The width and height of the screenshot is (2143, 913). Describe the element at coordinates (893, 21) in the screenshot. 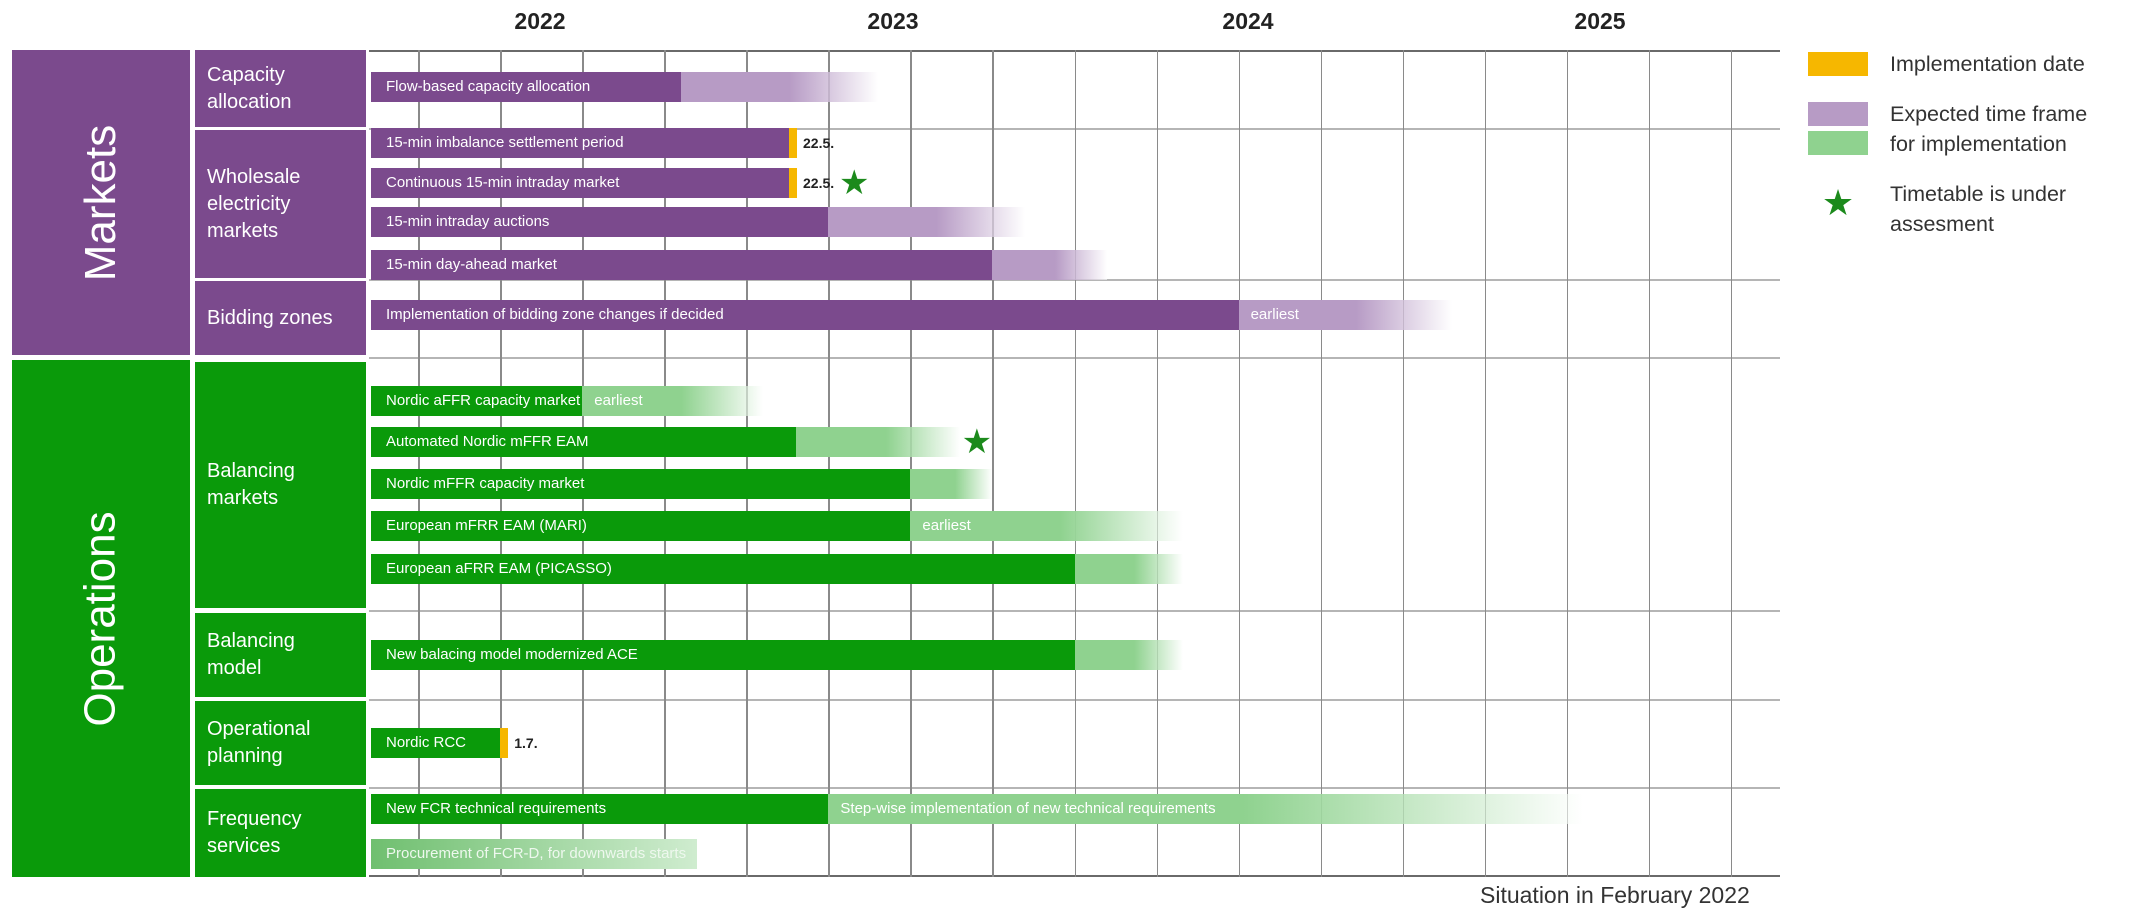

I see `year-label-2023: 2023` at that location.